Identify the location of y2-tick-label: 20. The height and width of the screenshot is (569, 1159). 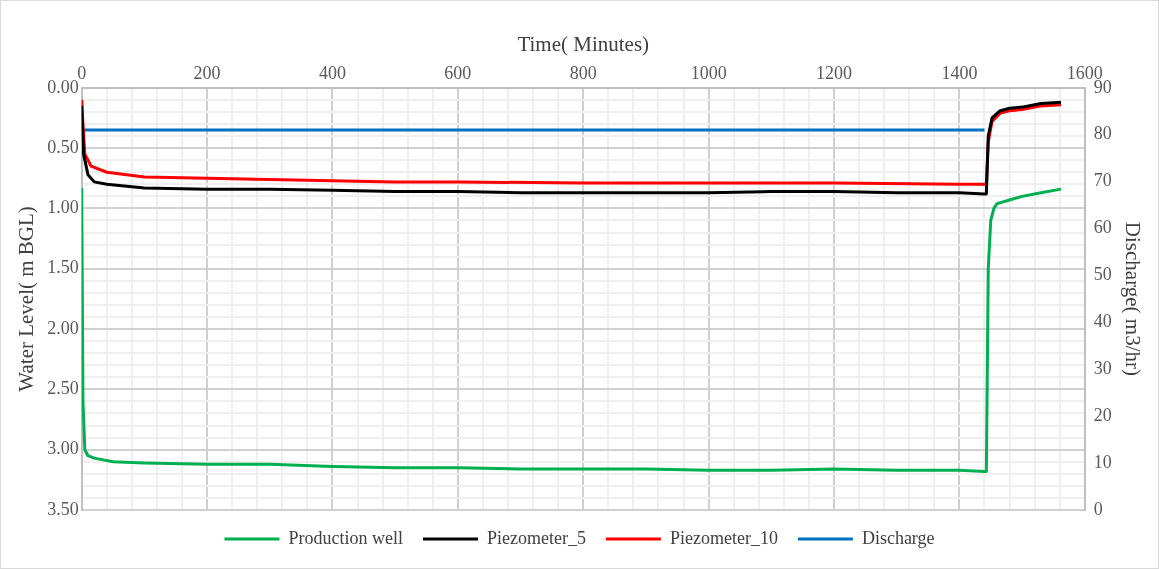
(1102, 414).